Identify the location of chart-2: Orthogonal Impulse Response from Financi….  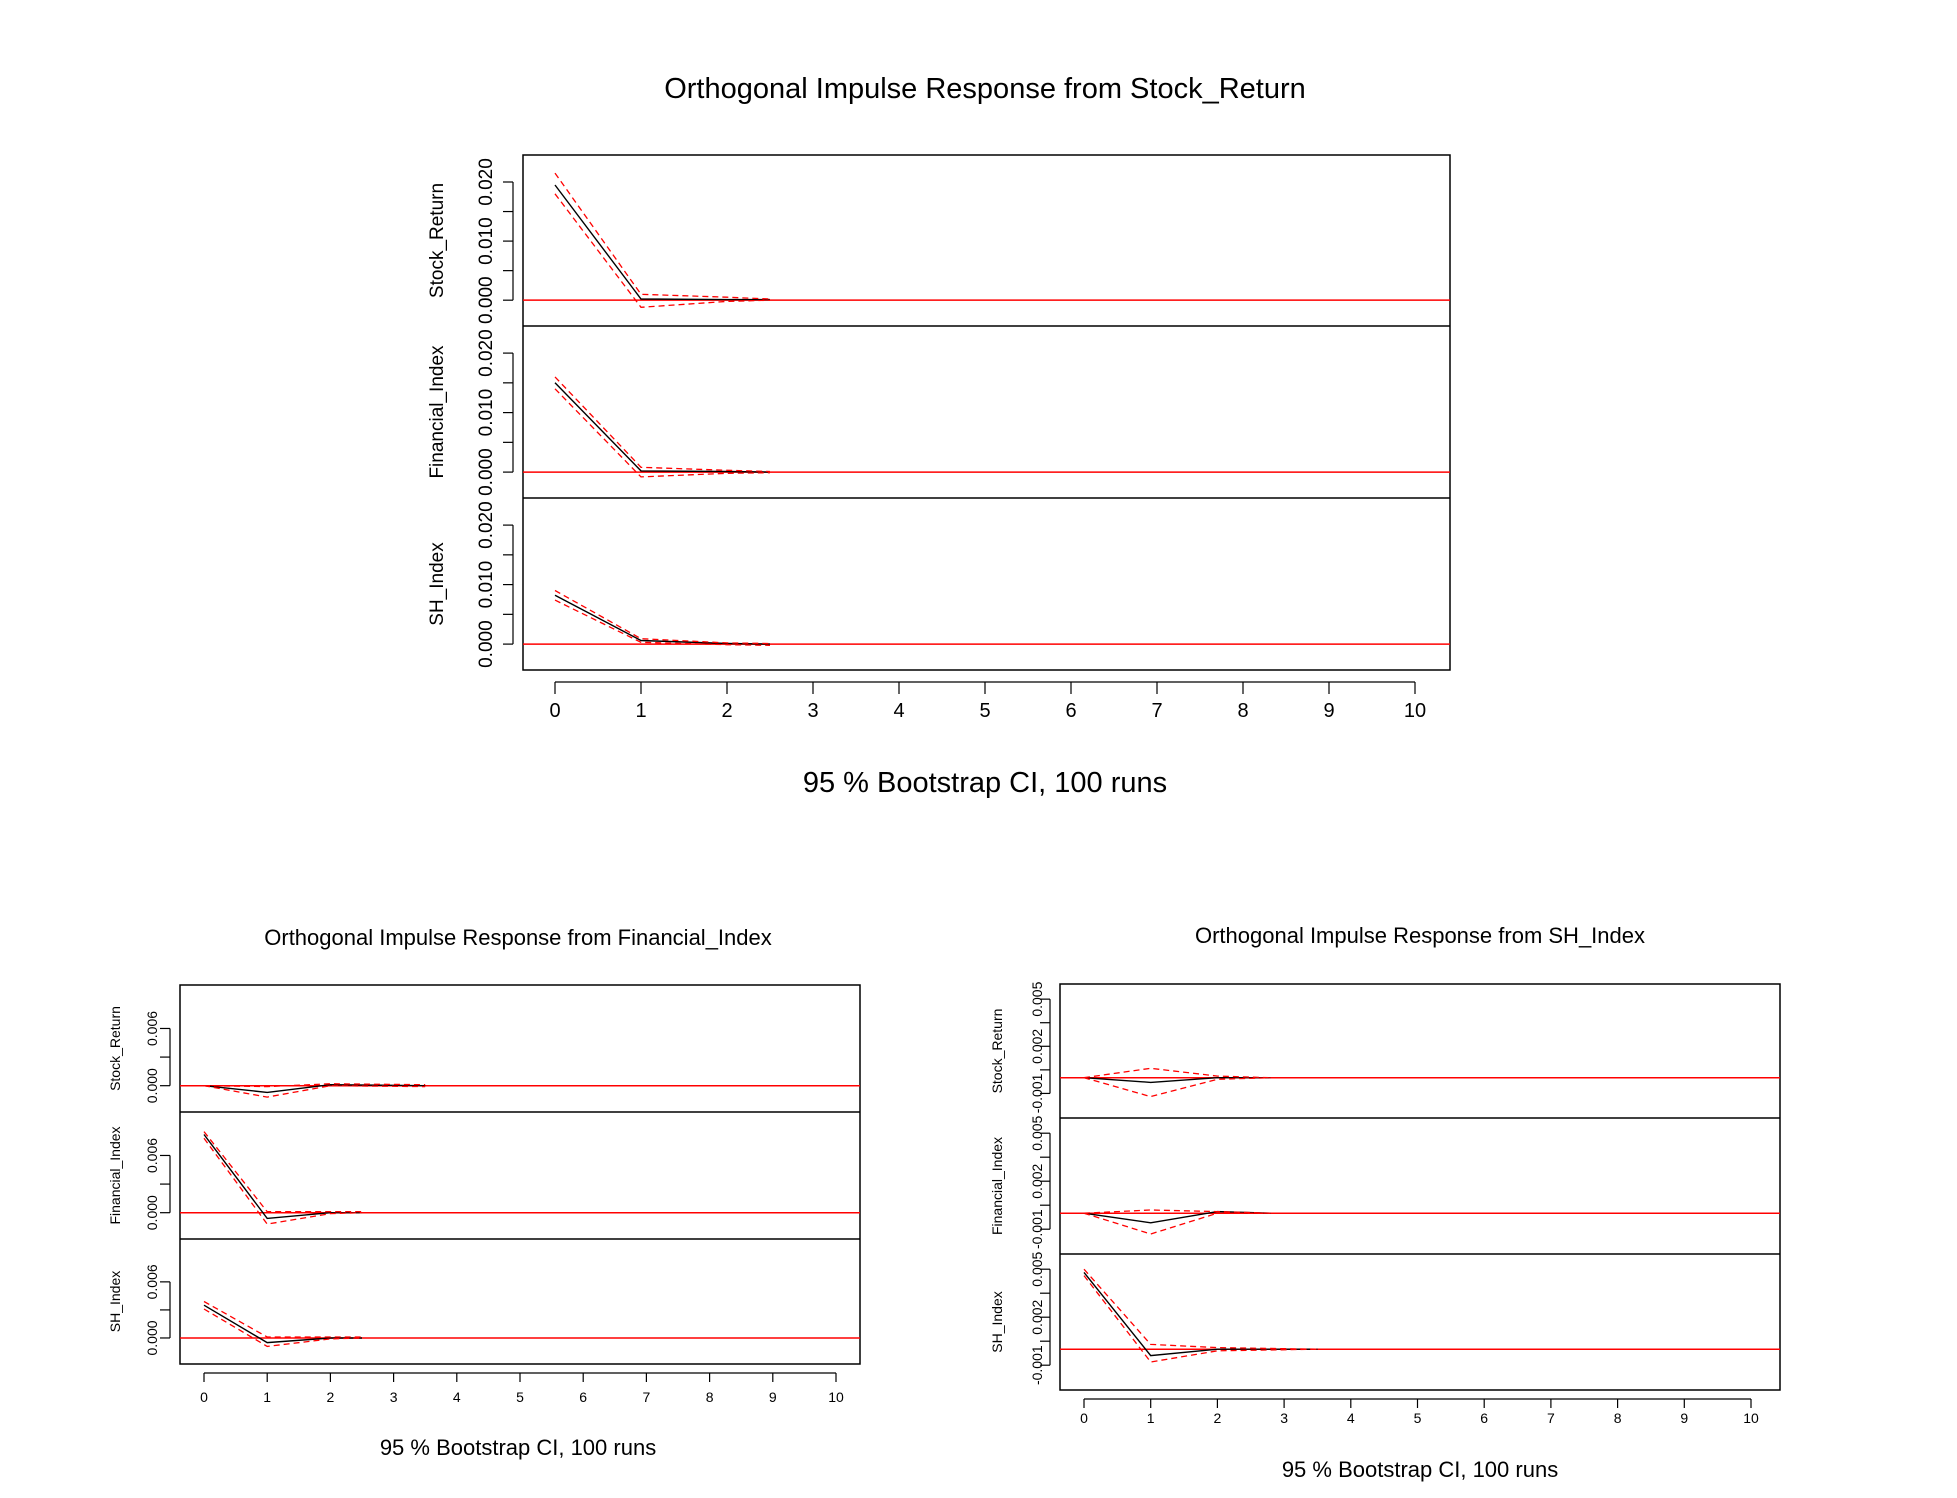
(484, 1192).